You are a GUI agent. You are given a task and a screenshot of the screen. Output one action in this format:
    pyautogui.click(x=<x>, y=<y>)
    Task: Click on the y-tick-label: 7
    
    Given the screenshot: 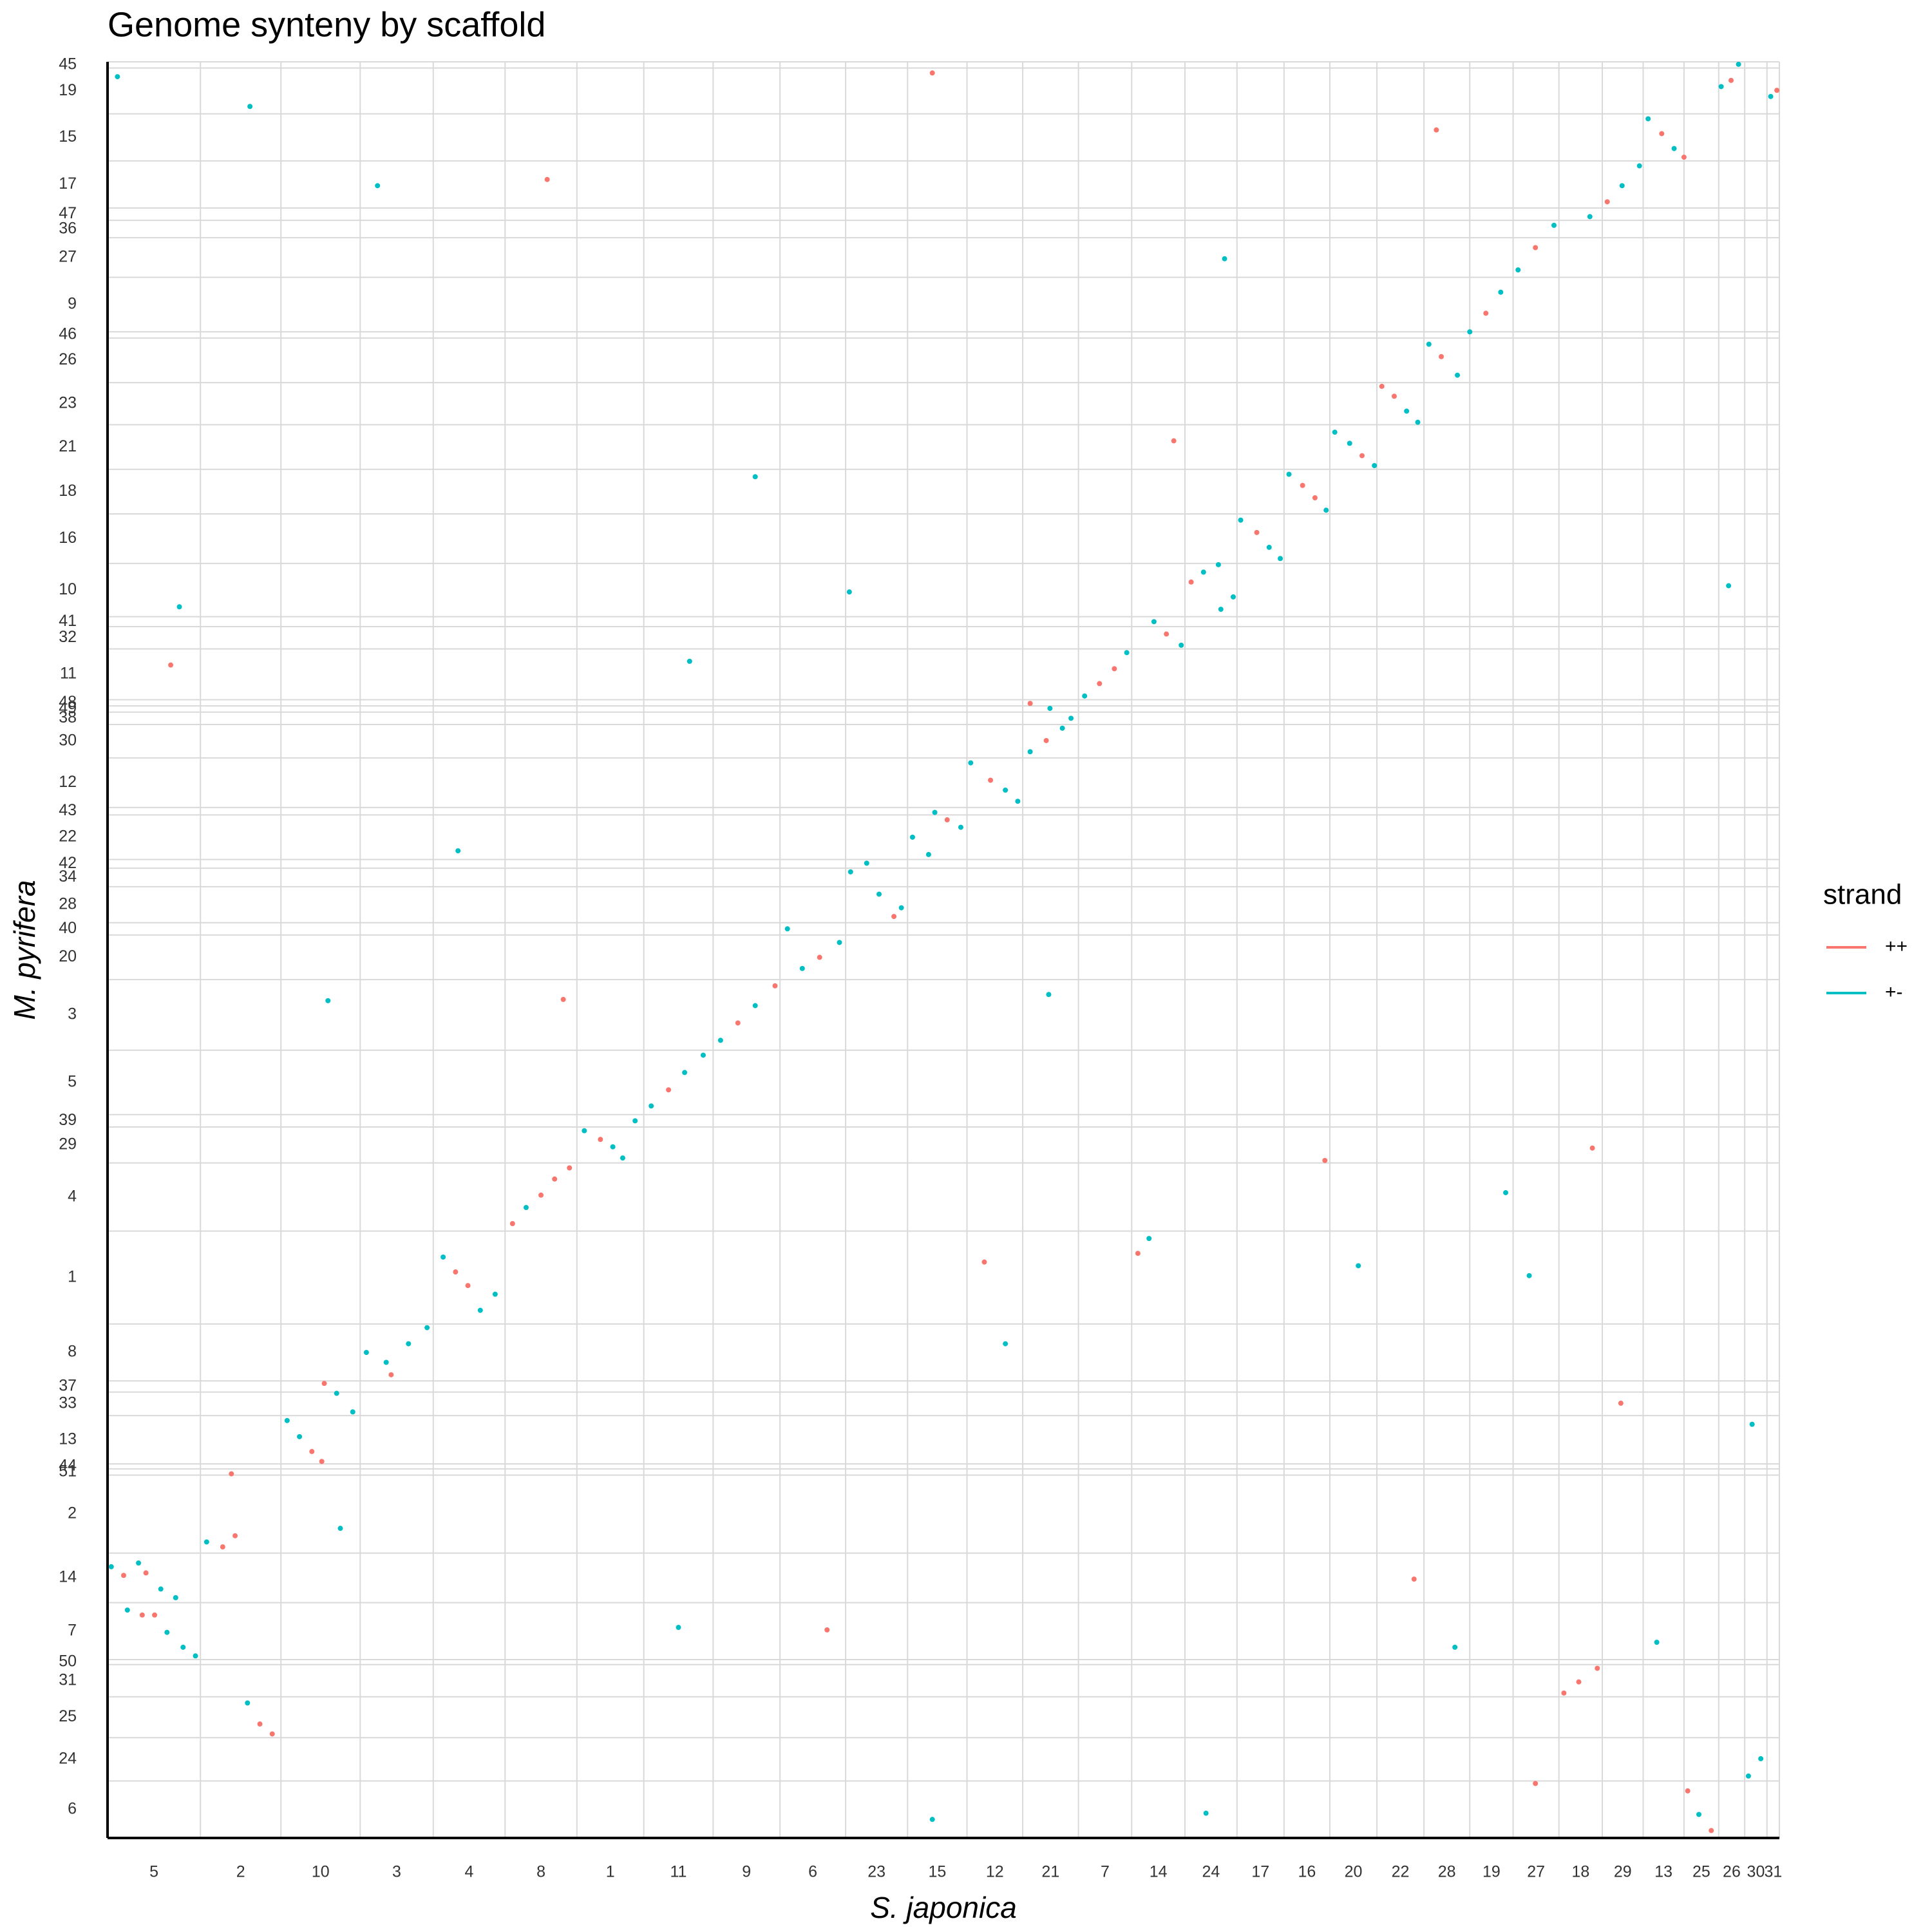 What is the action you would take?
    pyautogui.click(x=72, y=1630)
    